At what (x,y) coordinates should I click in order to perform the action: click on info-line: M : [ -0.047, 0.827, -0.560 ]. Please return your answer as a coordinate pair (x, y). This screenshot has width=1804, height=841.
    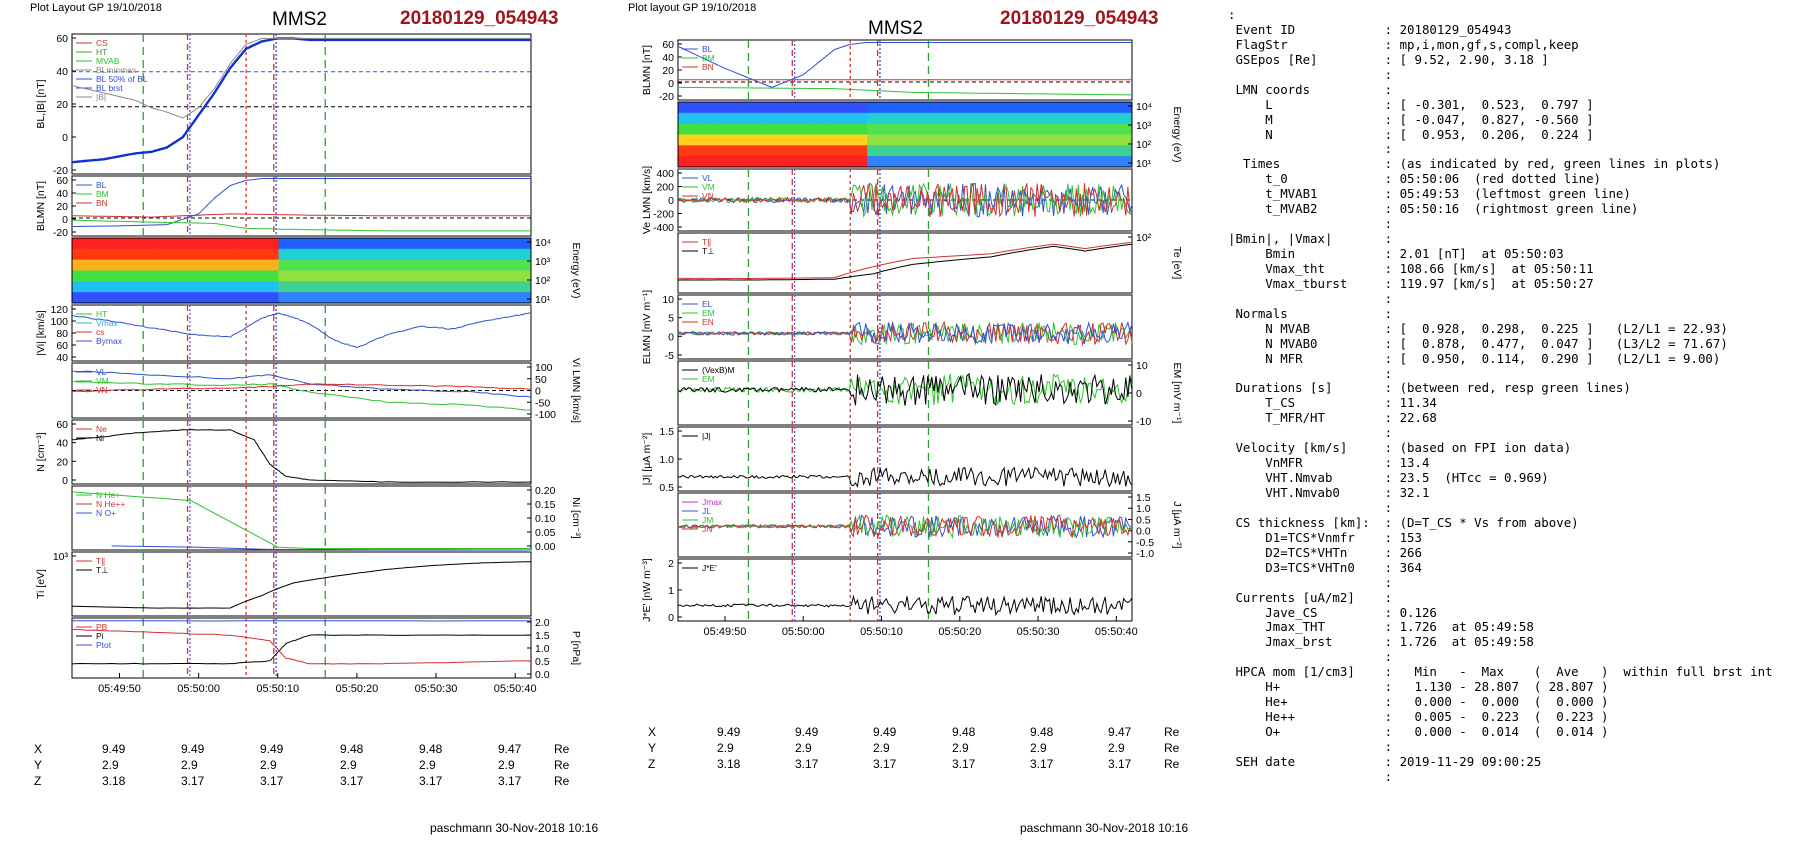
    Looking at the image, I should click on (1411, 119).